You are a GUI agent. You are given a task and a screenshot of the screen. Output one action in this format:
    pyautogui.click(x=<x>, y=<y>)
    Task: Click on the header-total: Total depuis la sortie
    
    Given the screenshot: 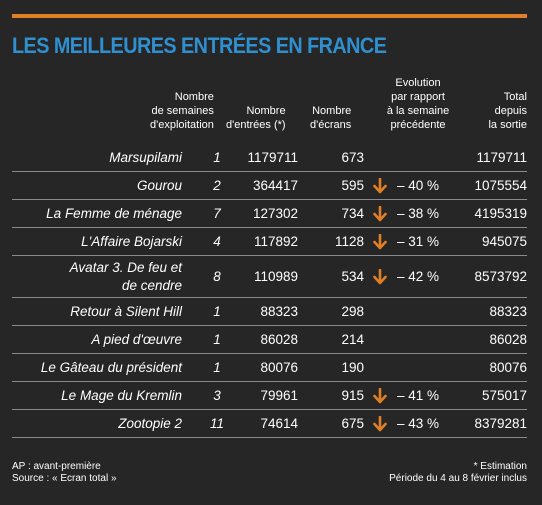 What is the action you would take?
    pyautogui.click(x=493, y=100)
    